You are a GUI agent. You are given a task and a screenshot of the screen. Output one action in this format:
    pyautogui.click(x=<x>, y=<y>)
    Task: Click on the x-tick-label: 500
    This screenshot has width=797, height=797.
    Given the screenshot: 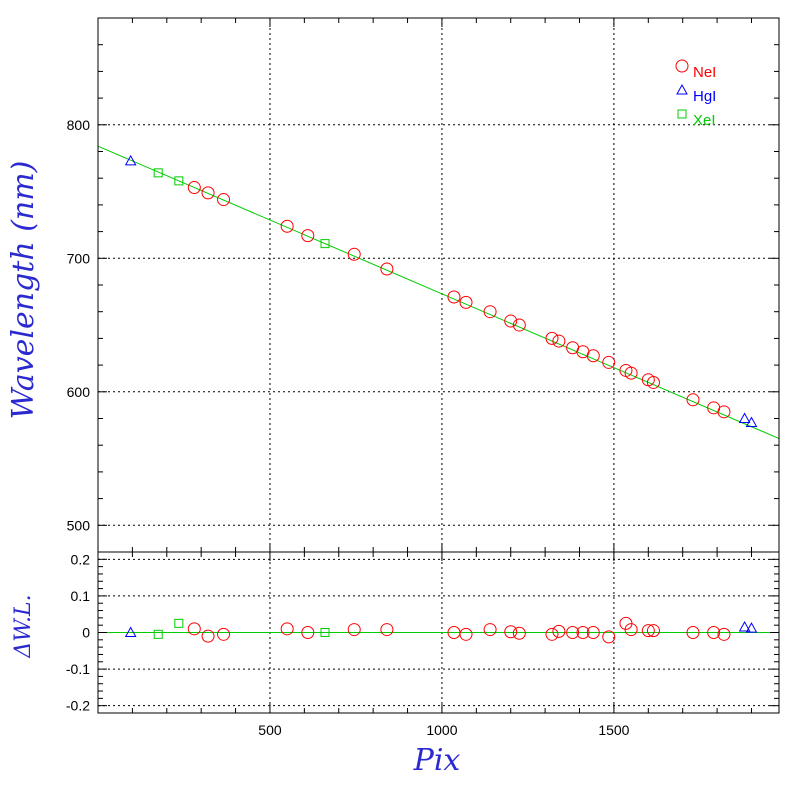 What is the action you would take?
    pyautogui.click(x=270, y=730)
    